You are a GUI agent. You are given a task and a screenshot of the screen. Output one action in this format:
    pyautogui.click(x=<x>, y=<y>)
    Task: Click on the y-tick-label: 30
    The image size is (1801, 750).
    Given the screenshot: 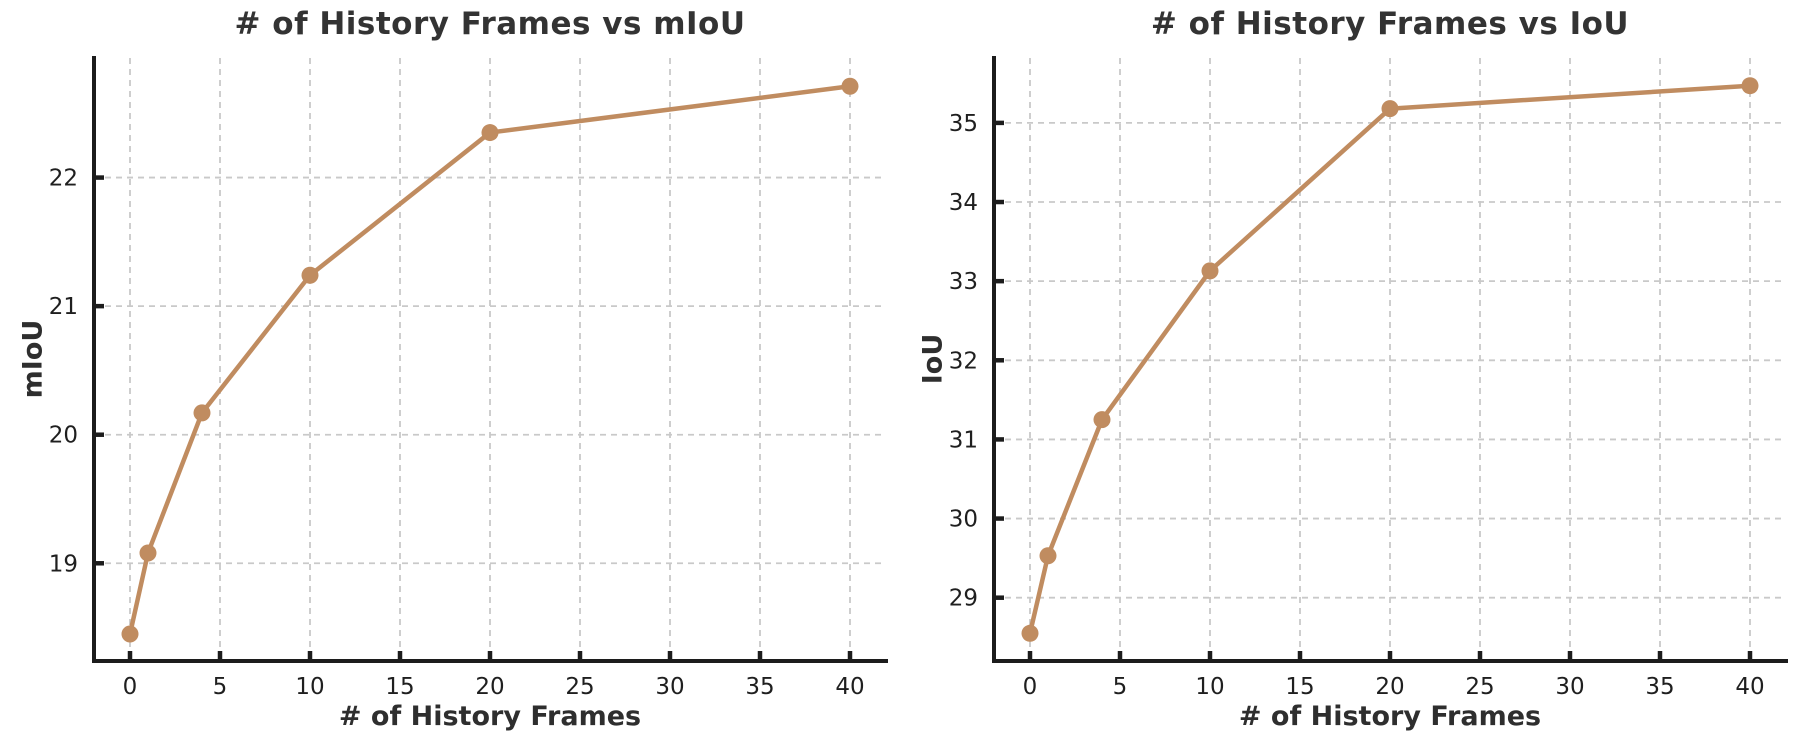 What is the action you would take?
    pyautogui.click(x=963, y=520)
    